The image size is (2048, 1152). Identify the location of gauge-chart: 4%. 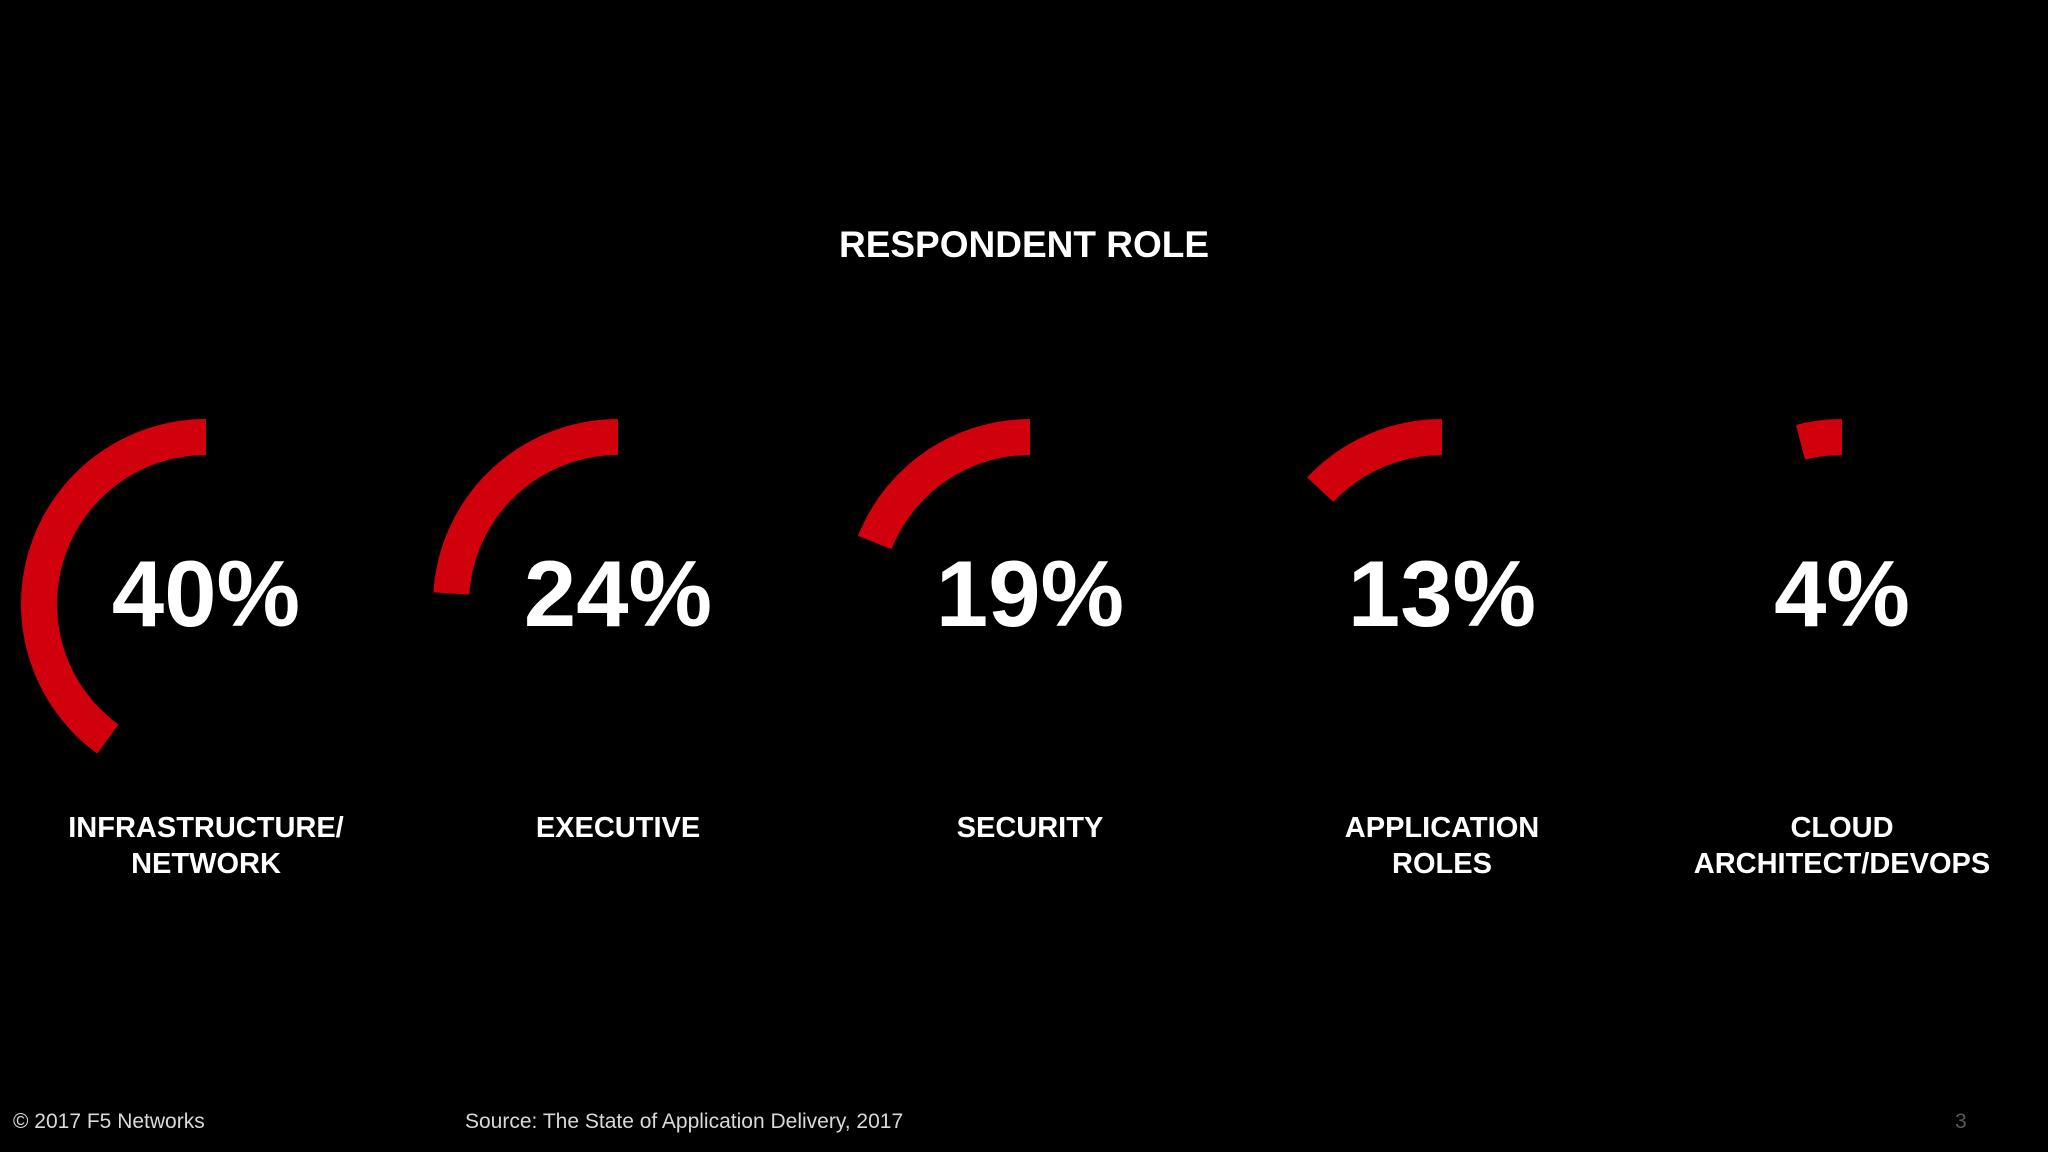
(1842, 532).